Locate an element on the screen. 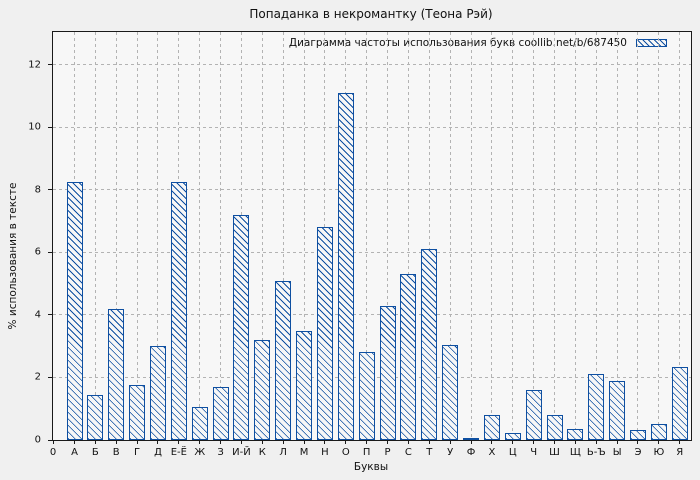  bar-М is located at coordinates (304, 385).